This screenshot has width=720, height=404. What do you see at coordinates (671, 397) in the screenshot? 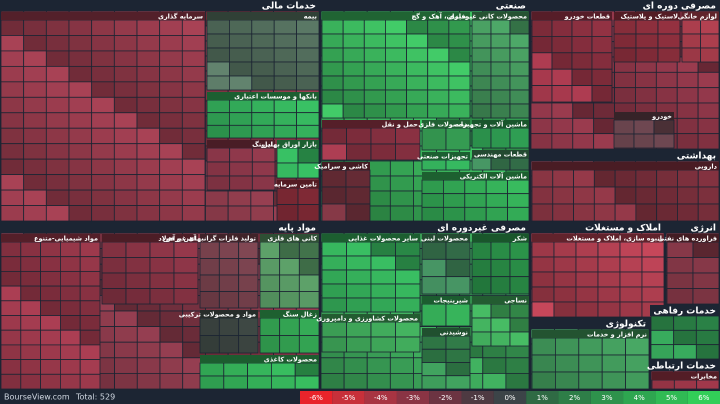
I see `legend-swatch` at bounding box center [671, 397].